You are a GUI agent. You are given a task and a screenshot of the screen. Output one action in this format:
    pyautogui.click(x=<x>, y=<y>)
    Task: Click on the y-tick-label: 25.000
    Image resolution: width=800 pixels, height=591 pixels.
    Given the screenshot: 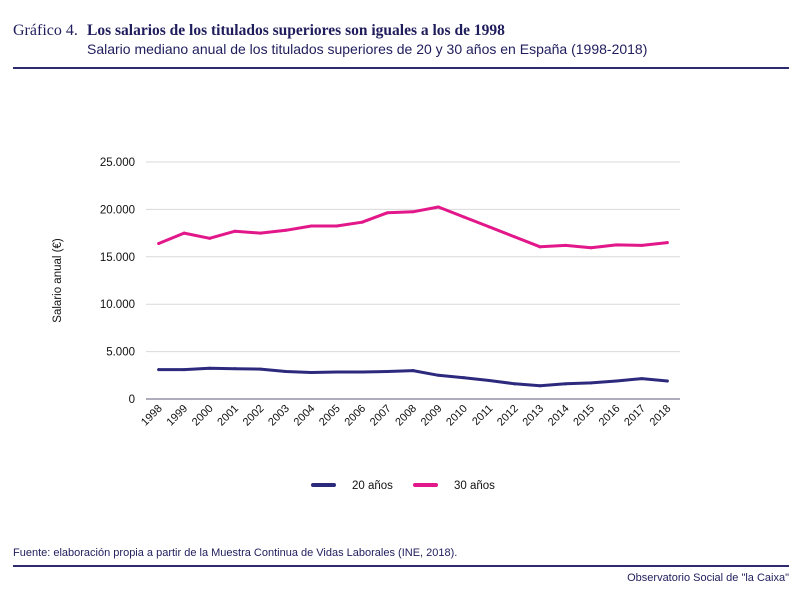 What is the action you would take?
    pyautogui.click(x=117, y=163)
    